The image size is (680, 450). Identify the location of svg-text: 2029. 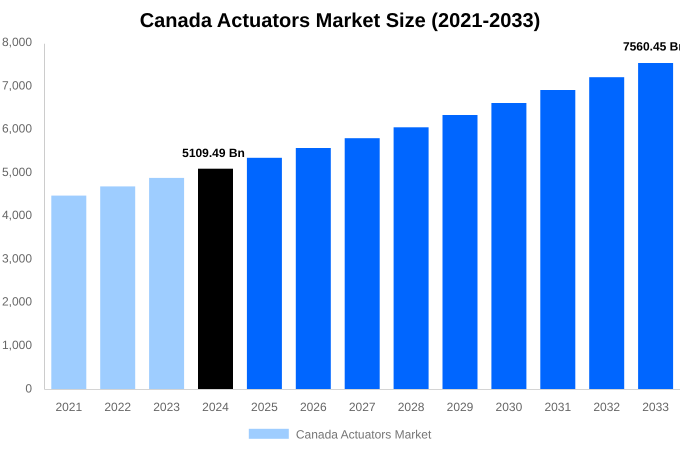
(460, 407).